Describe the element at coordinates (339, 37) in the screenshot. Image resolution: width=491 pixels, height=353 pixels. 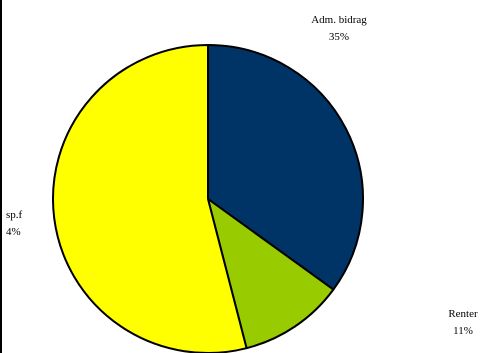
I see `slice-percent-adm-bidrag: 35%` at that location.